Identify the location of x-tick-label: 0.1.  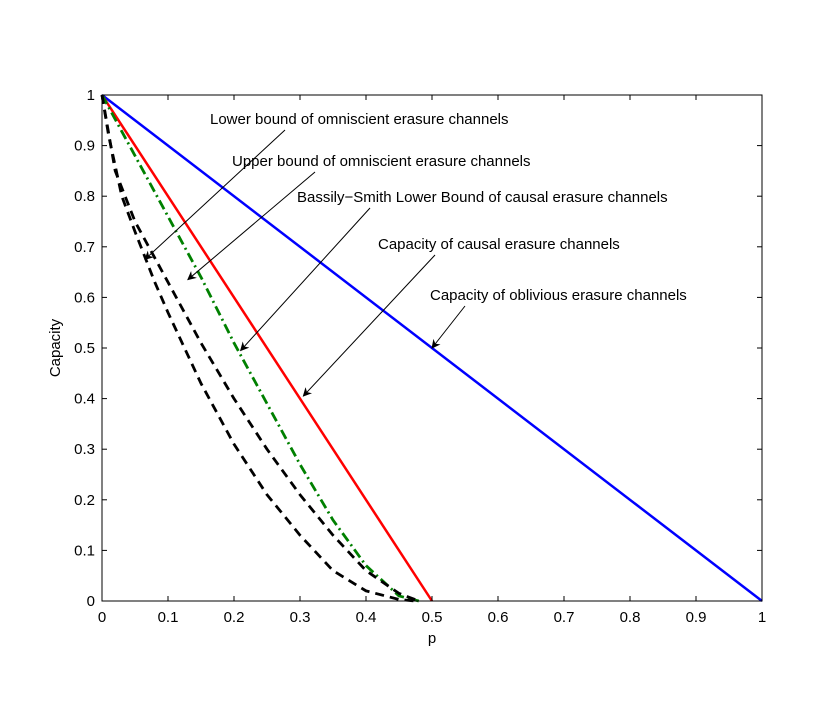
(168, 617).